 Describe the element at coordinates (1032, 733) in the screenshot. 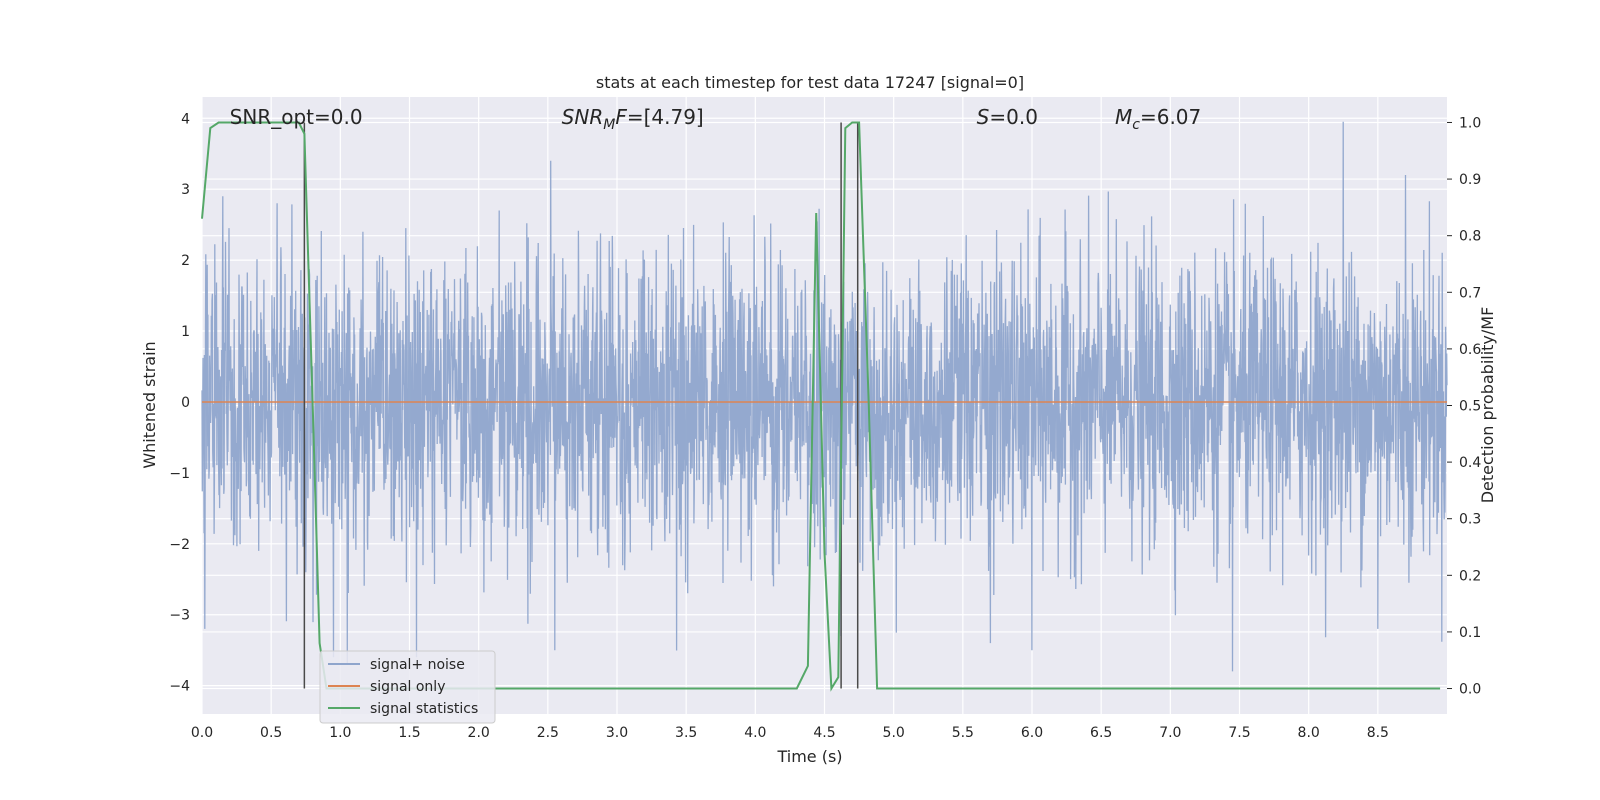

I see `x-tick-label: 6.0` at that location.